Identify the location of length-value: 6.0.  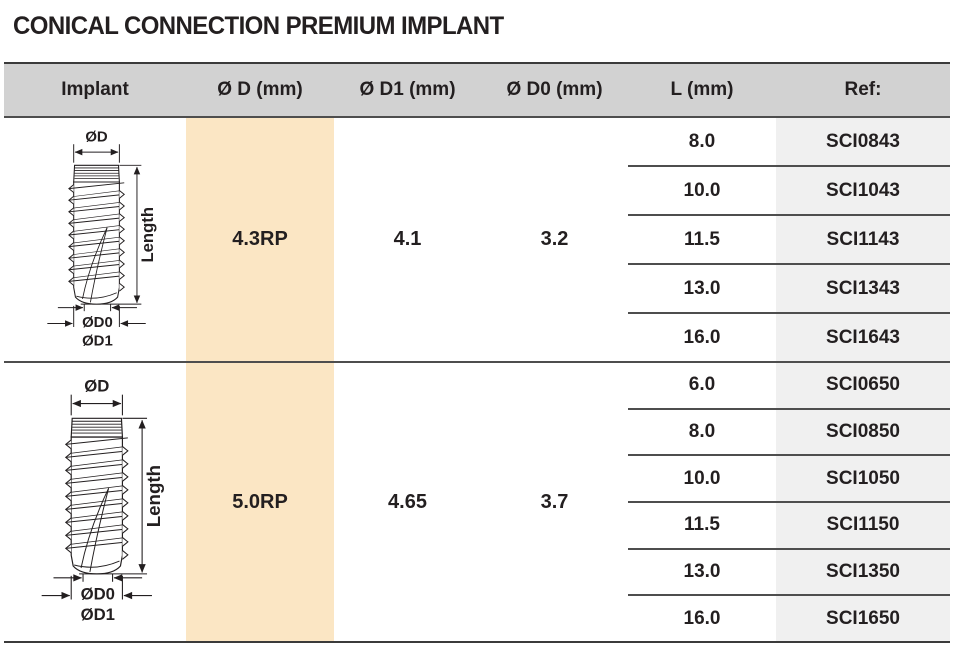
(702, 385).